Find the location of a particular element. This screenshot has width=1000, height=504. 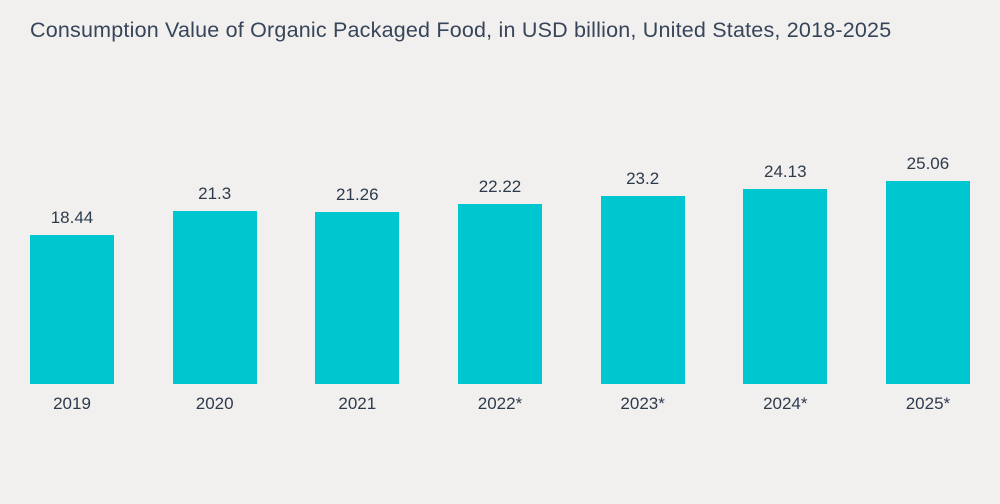

bar-group: 24.13 2024* is located at coordinates (785, 288).